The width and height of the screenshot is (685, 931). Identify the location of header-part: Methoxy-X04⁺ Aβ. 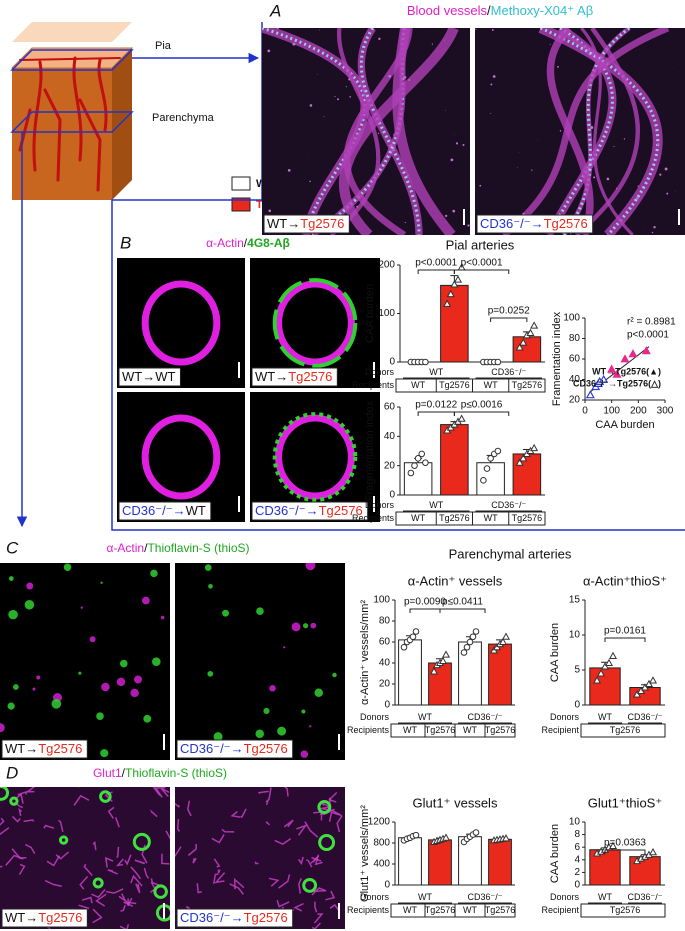
(542, 10).